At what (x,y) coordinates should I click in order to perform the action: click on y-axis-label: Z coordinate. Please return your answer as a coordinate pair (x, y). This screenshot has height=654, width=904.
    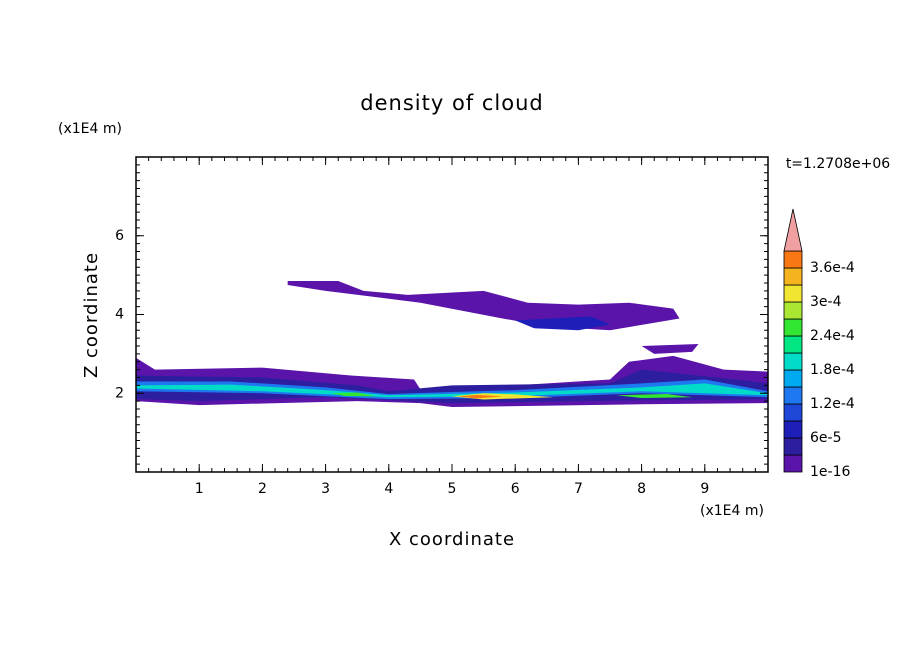
    Looking at the image, I should click on (91, 315).